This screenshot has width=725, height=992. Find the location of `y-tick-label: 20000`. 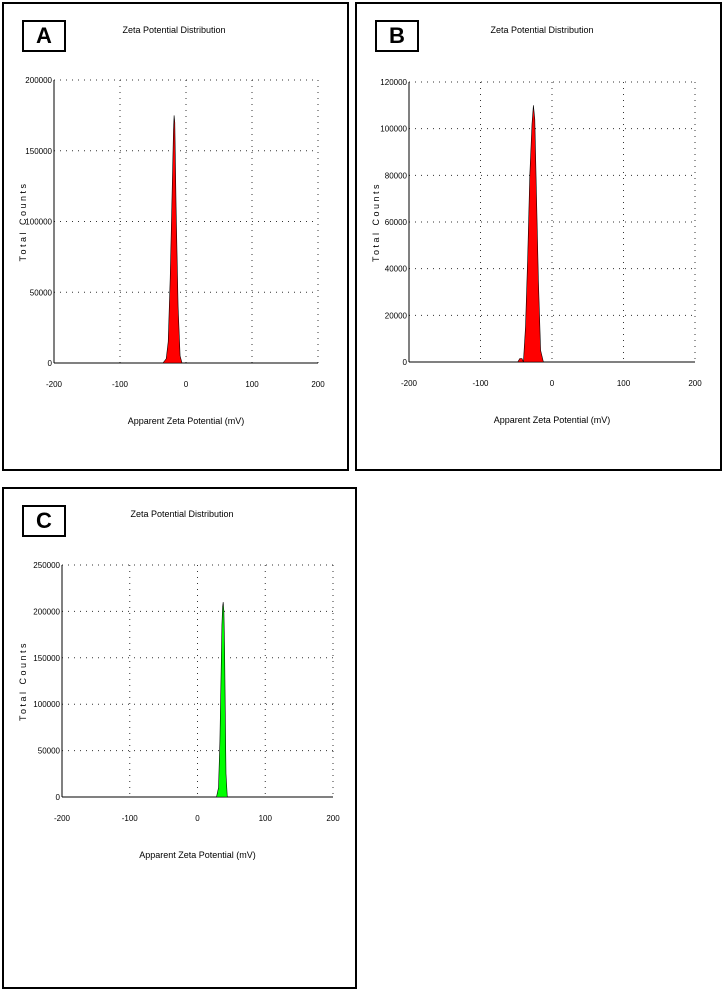

y-tick-label: 20000 is located at coordinates (396, 315).